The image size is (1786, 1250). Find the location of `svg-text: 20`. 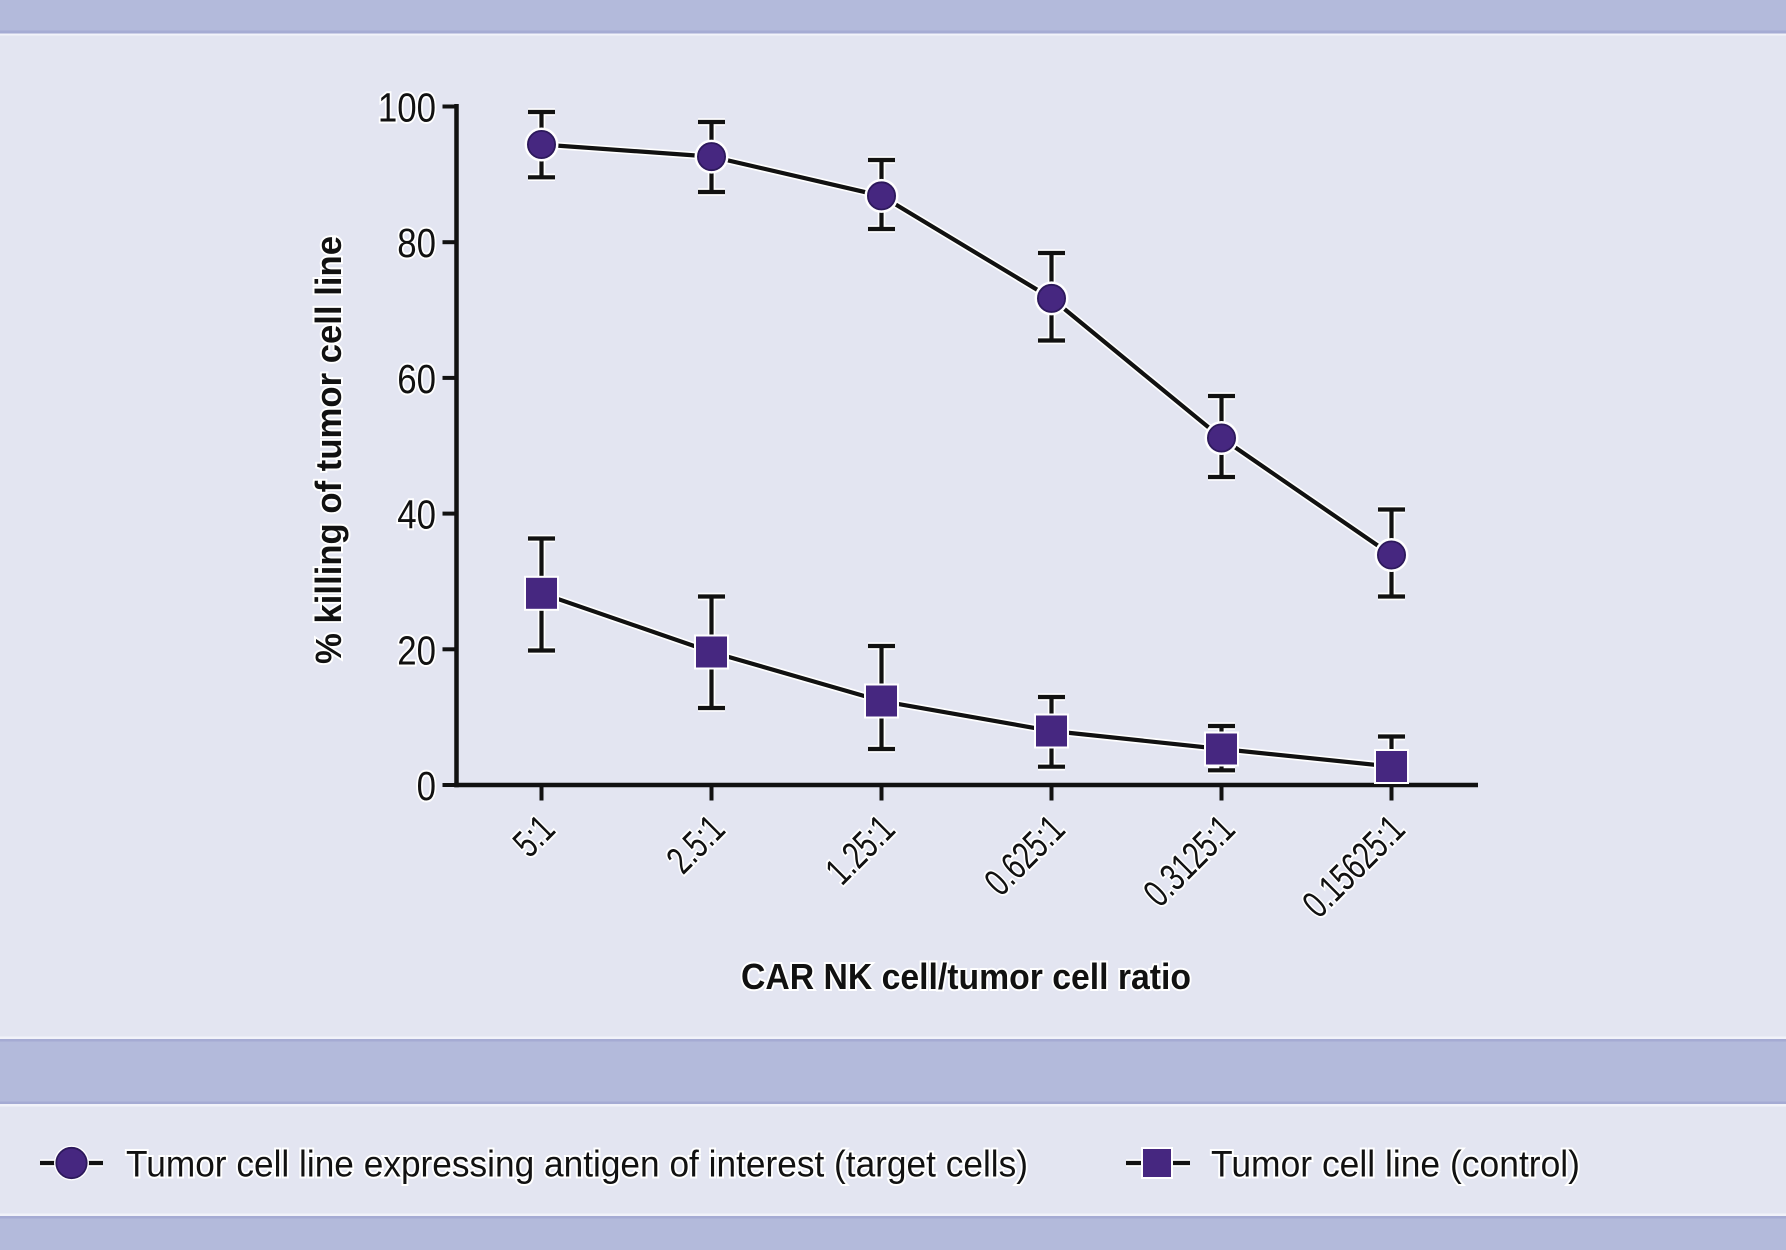

svg-text: 20 is located at coordinates (416, 651).